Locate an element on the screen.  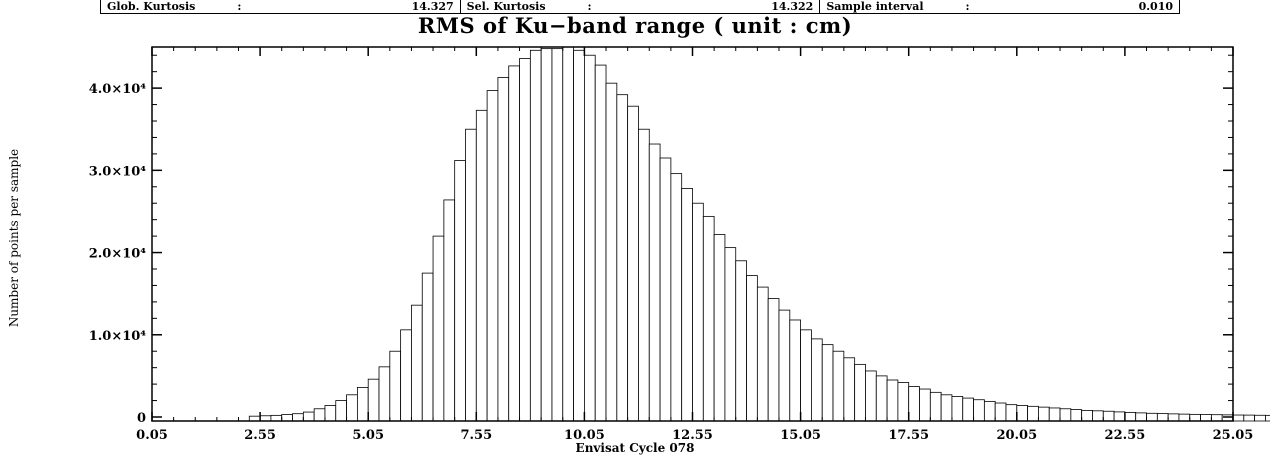
x-tick-label: 0.05 is located at coordinates (152, 435).